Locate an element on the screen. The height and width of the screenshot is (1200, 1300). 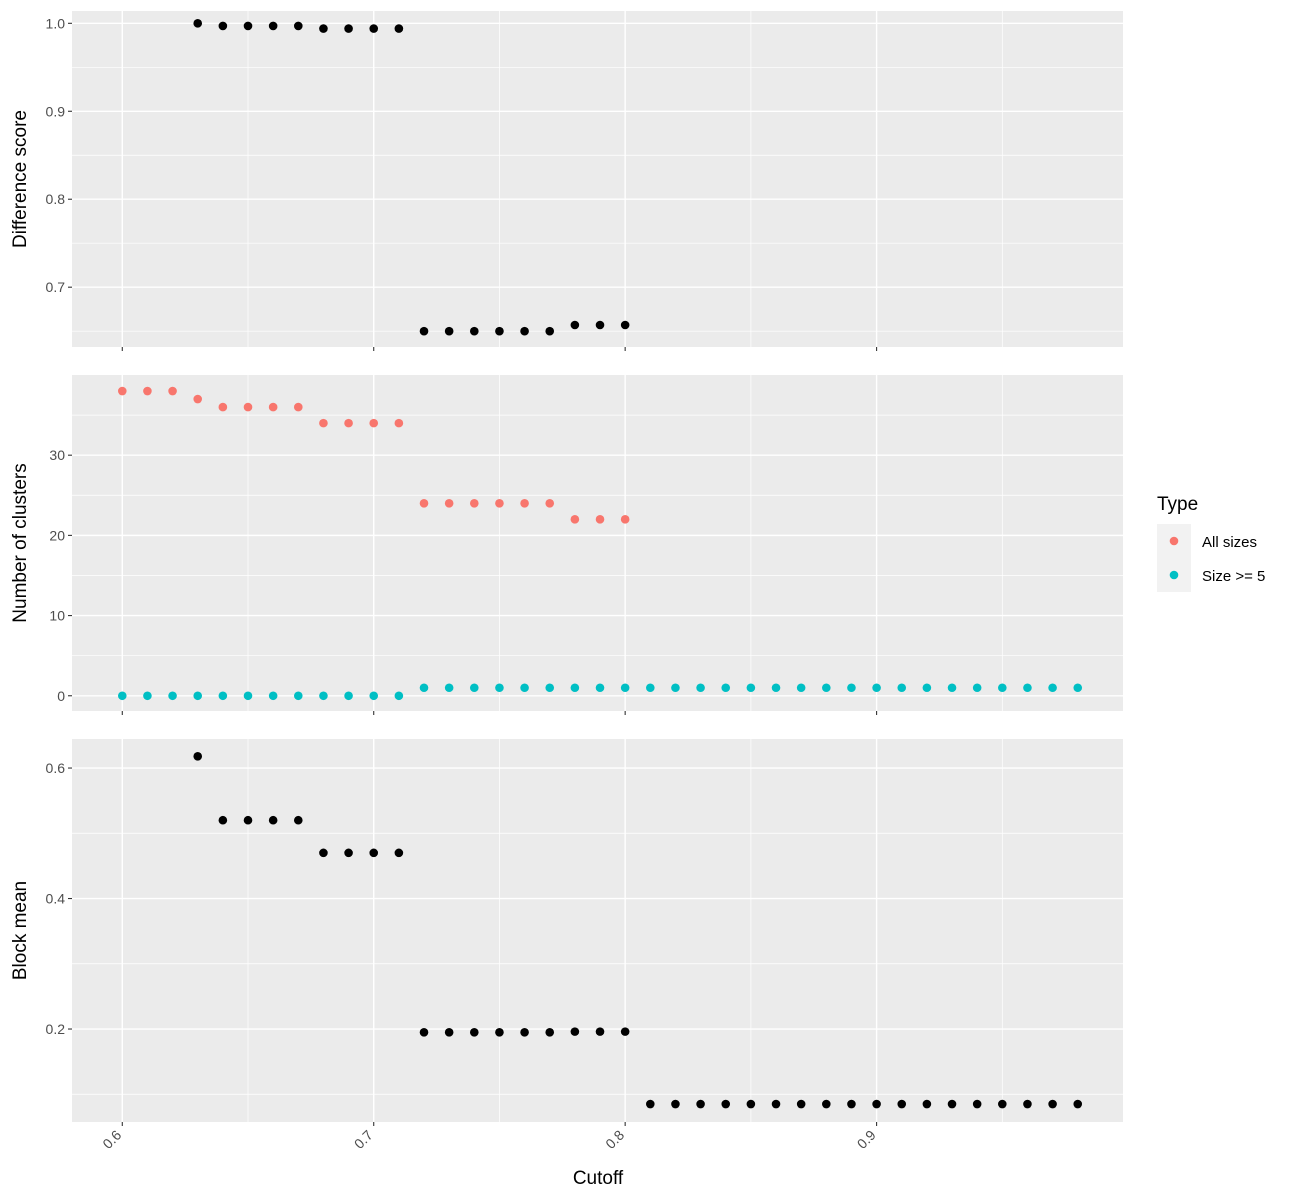
legend-title: Type is located at coordinates (1177, 504).